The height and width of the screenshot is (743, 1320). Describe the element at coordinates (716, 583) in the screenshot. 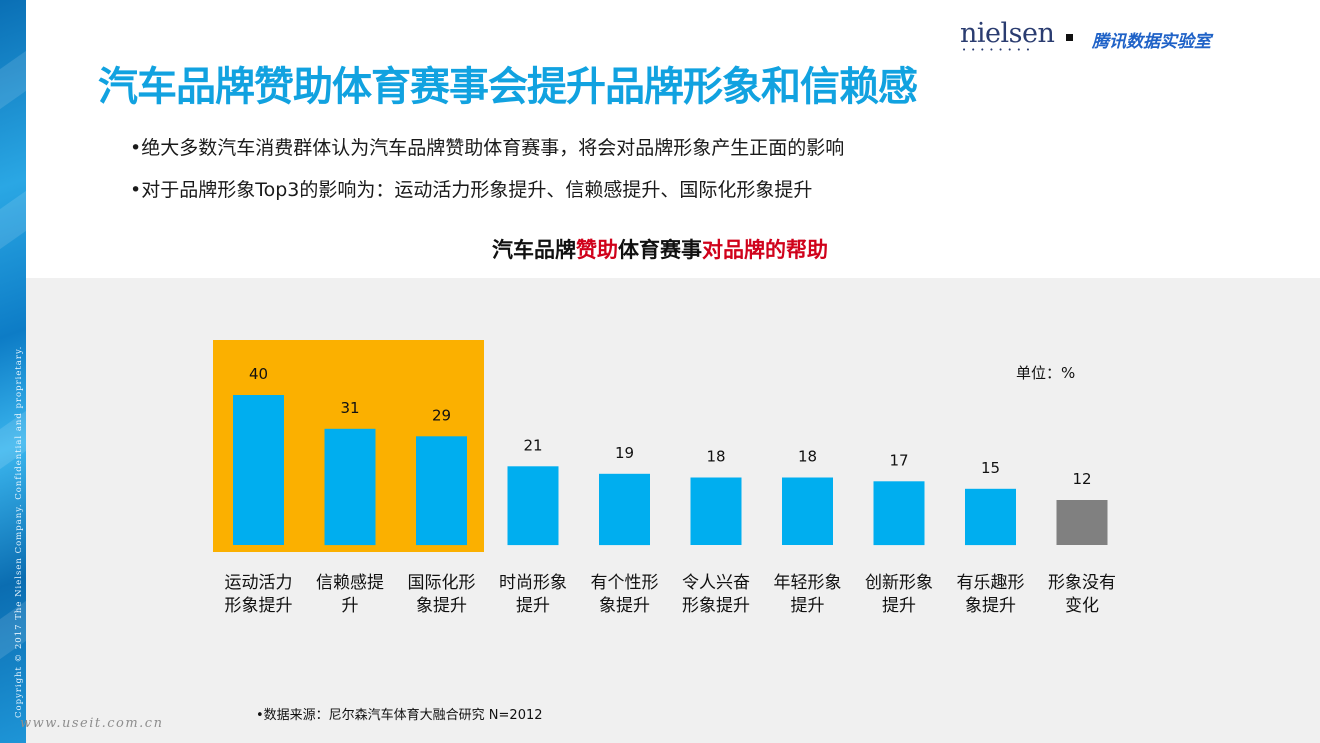

I see `category-label-5-line-0: 令人兴奋` at that location.